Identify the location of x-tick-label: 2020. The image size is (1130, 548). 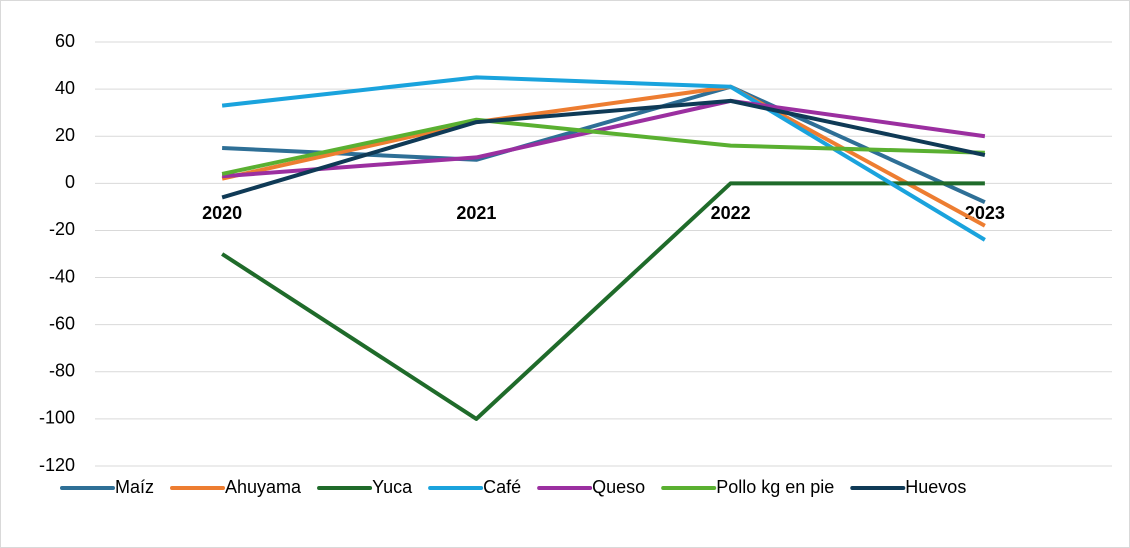
(222, 213).